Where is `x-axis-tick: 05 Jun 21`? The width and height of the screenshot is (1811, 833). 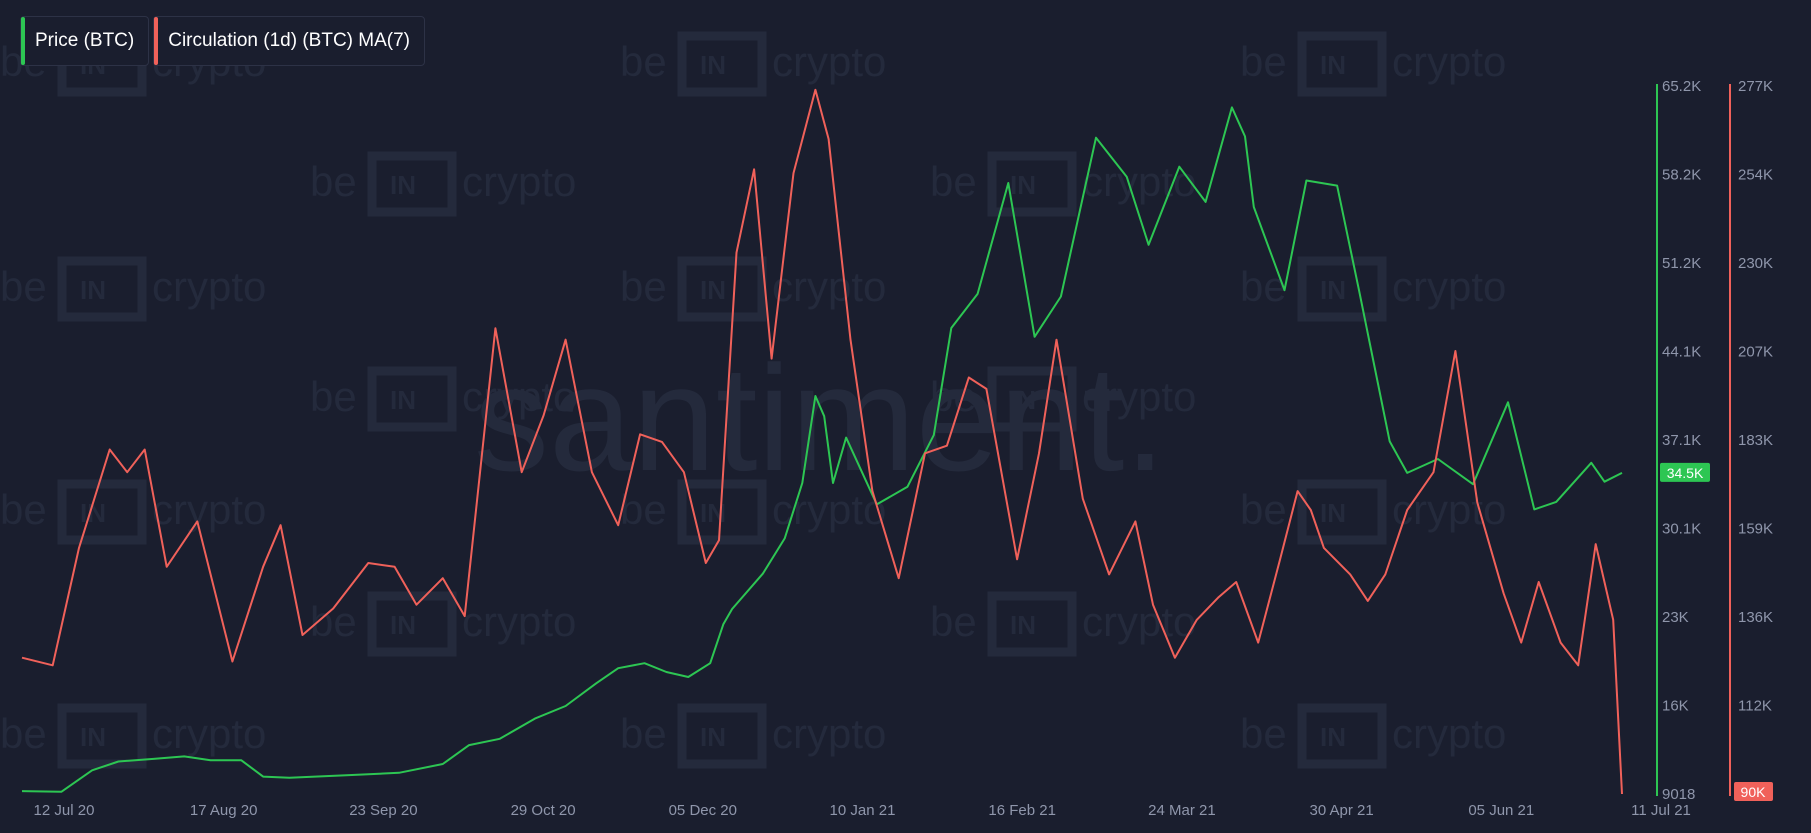 x-axis-tick: 05 Jun 21 is located at coordinates (1501, 810).